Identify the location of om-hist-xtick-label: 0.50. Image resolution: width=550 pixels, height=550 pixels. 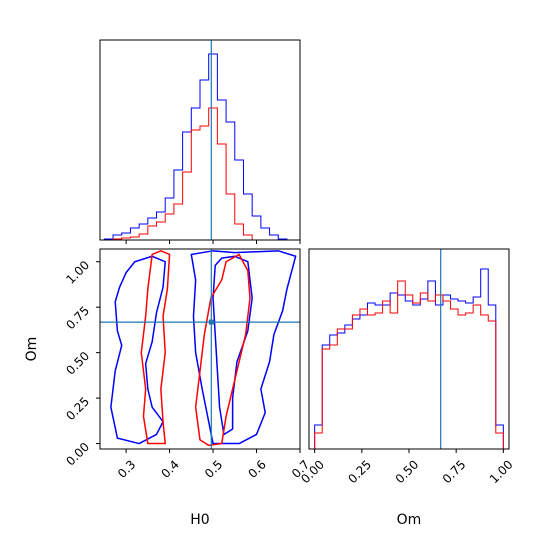
(407, 471).